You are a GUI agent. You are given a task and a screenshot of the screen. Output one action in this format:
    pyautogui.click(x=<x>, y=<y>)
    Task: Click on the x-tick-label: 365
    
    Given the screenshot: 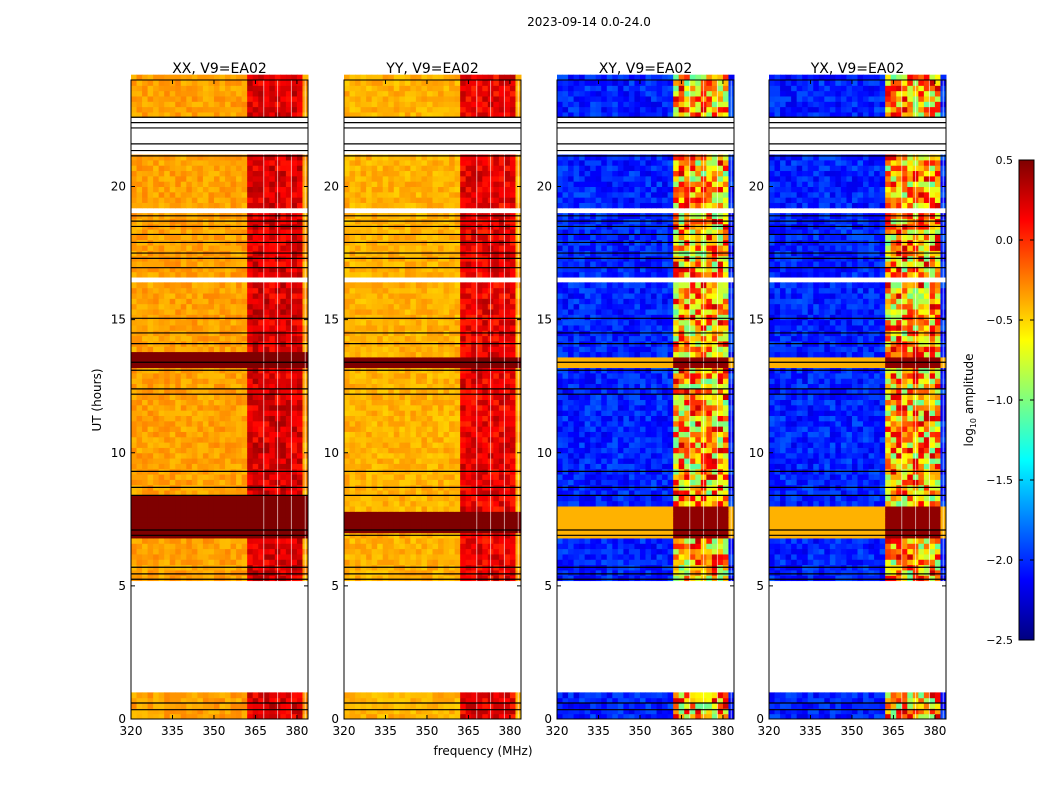 What is the action you would take?
    pyautogui.click(x=255, y=731)
    